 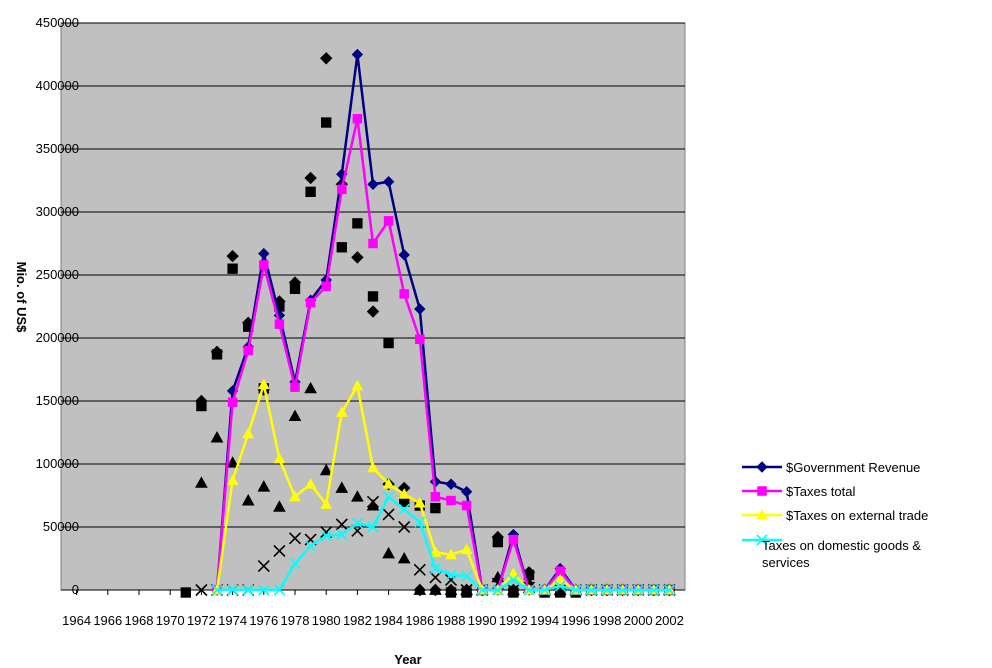 I want to click on x-axis-title: Year, so click(x=407, y=659).